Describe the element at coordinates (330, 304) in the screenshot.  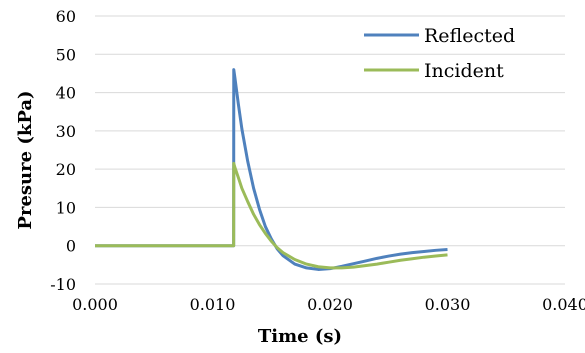
I see `x-tick-label: 0.020` at that location.